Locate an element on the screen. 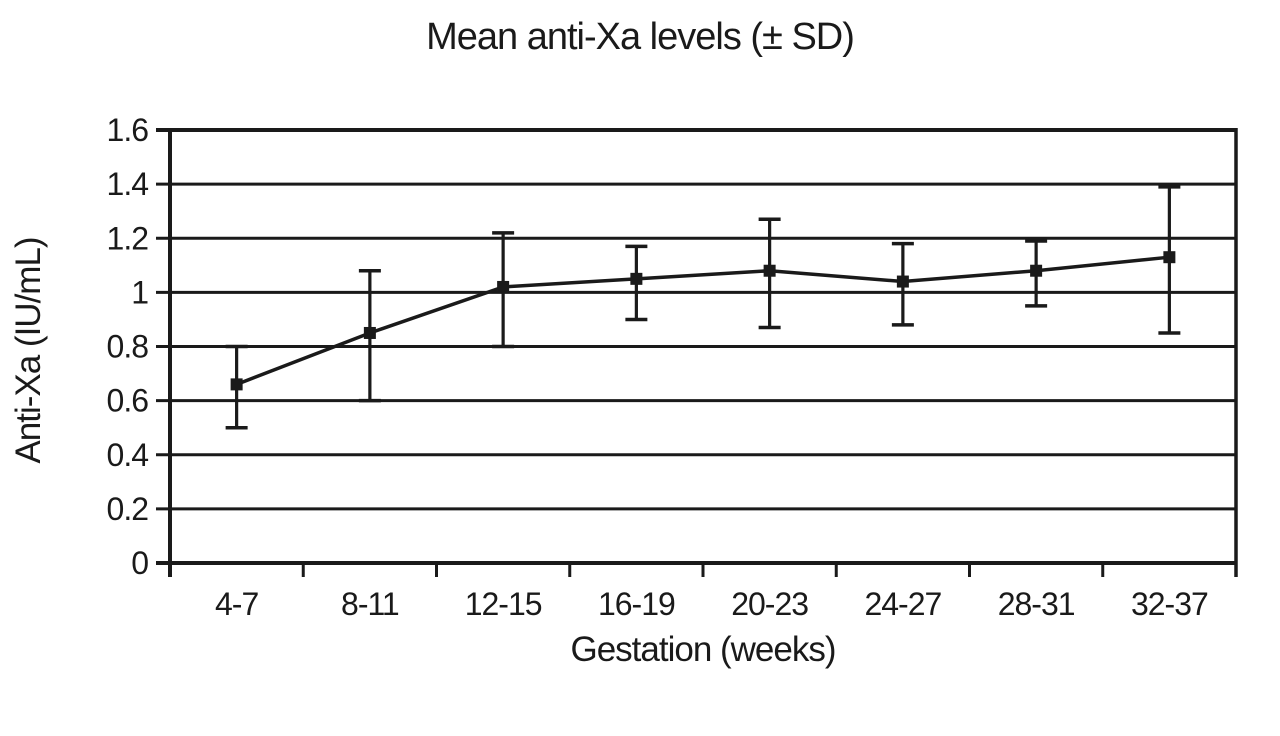 The image size is (1280, 736). x-tick-label: 8-11 is located at coordinates (370, 604).